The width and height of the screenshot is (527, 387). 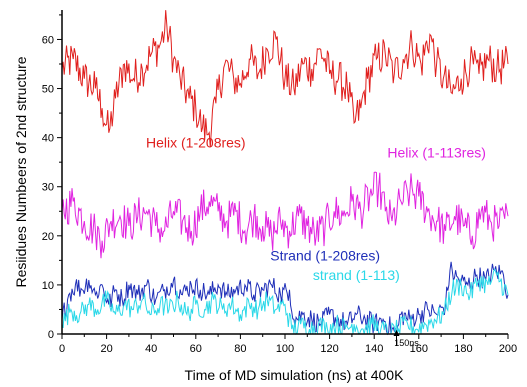 What do you see at coordinates (325, 255) in the screenshot?
I see `series-label-3: Strand (1-208res)` at bounding box center [325, 255].